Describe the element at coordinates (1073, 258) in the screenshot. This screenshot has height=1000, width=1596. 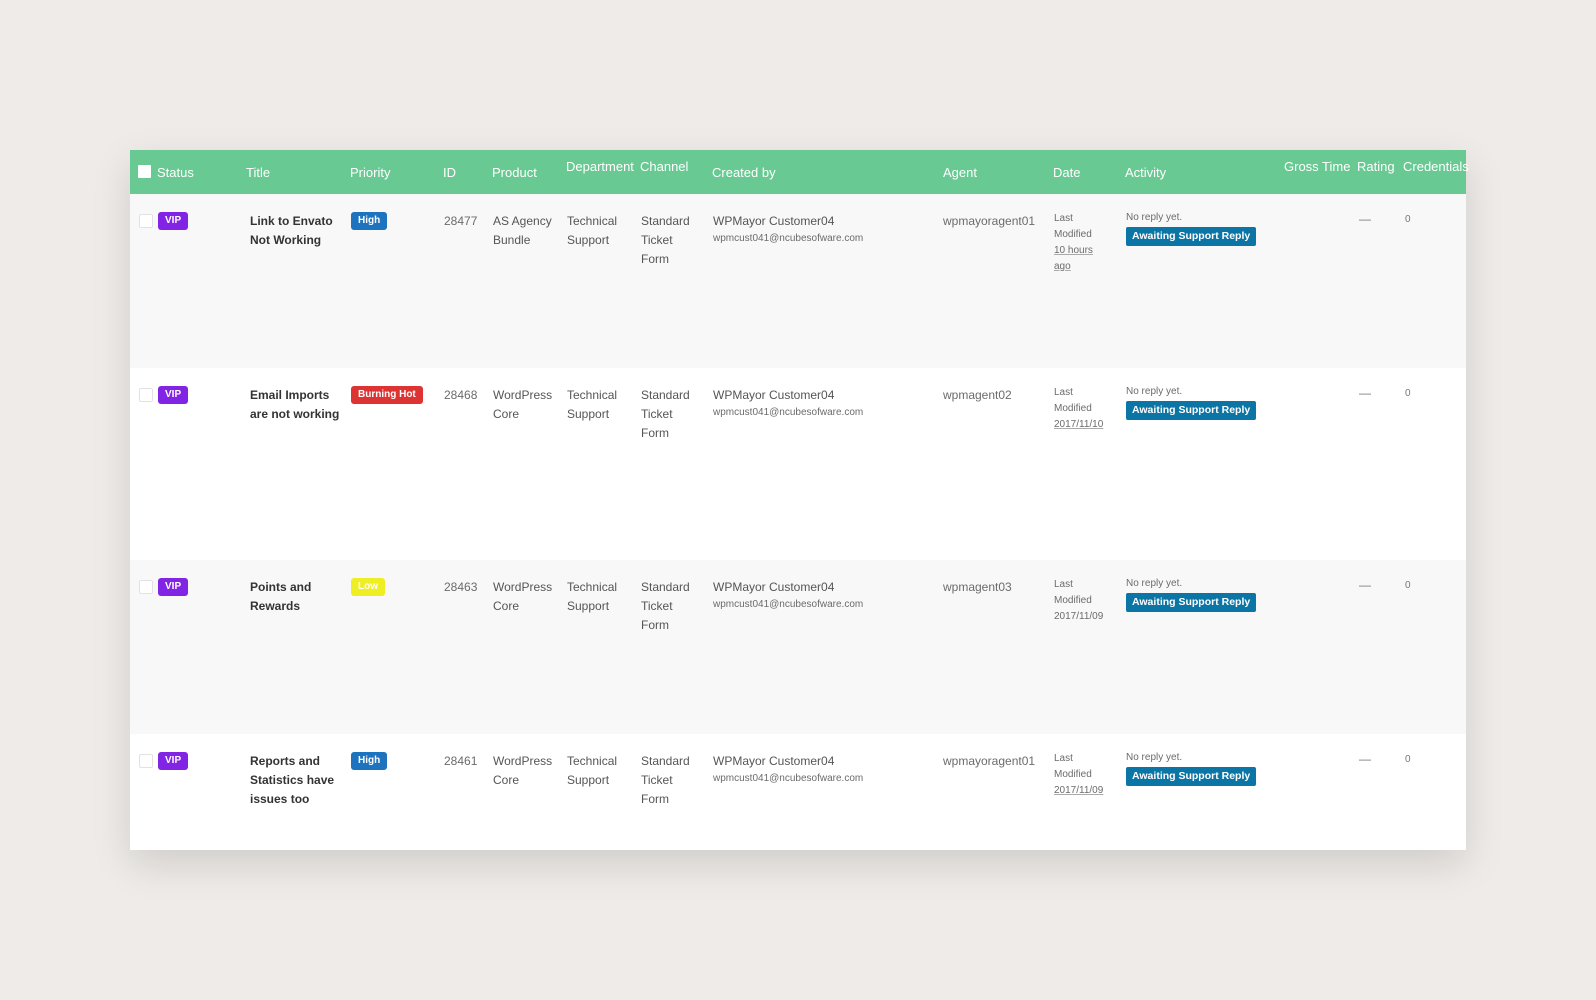
I see `date-value: 10 hours ago` at that location.